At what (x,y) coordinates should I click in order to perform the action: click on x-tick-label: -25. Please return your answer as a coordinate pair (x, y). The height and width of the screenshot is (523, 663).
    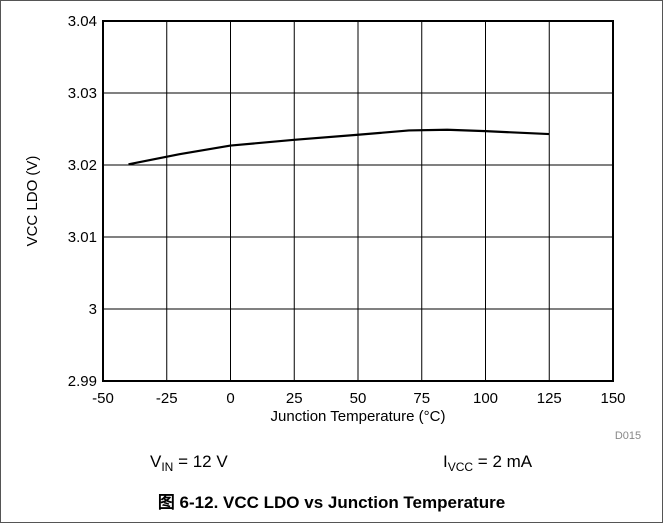
    Looking at the image, I should click on (167, 398).